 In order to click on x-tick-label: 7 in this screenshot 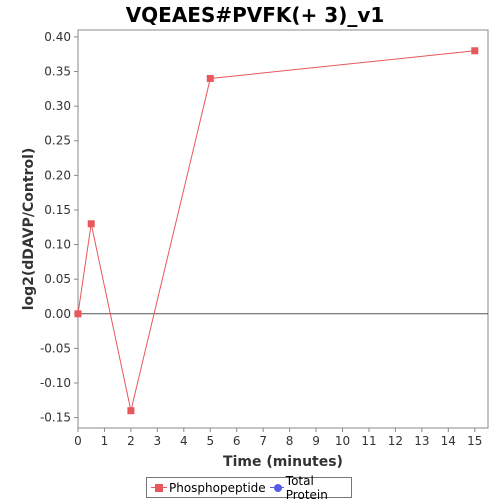, I will do `click(263, 441)`.